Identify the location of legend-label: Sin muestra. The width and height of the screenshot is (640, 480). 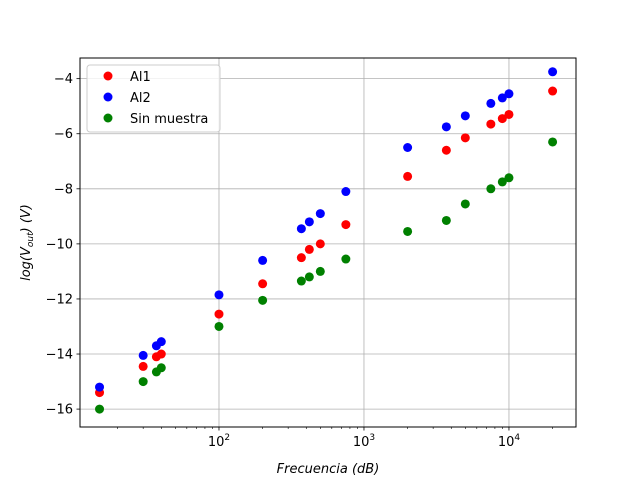
(169, 119).